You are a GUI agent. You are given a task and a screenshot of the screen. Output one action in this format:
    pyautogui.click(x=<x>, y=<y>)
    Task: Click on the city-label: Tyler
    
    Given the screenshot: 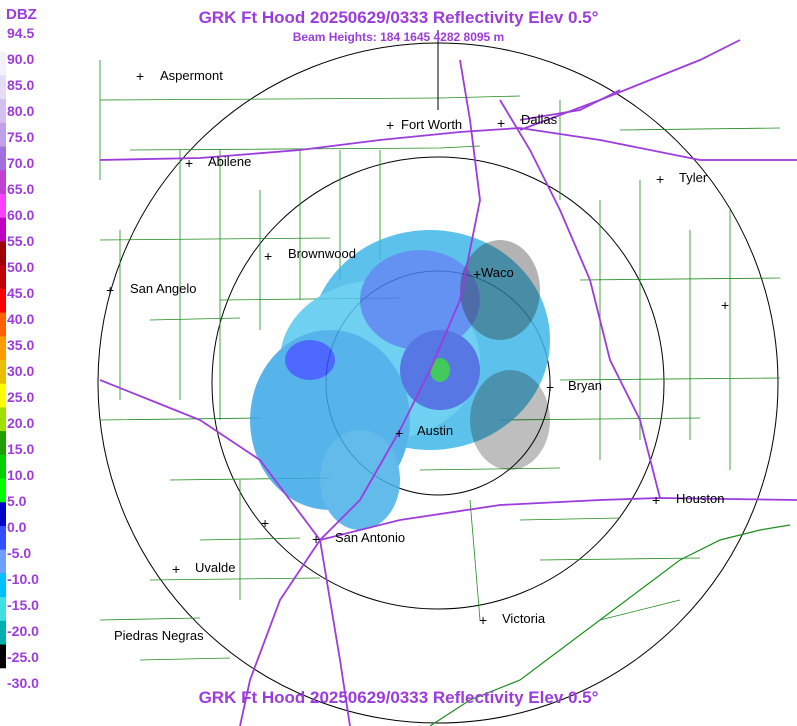 What is the action you would take?
    pyautogui.click(x=693, y=177)
    